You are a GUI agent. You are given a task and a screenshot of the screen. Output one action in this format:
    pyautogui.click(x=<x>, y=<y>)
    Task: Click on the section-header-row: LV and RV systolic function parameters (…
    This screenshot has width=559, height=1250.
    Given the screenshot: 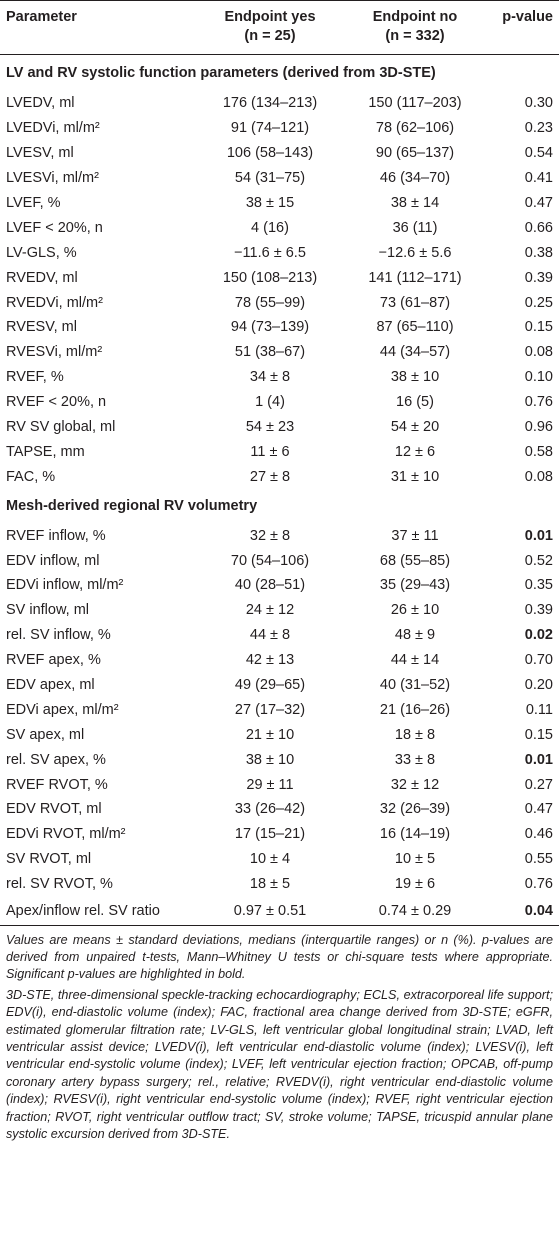 What is the action you would take?
    pyautogui.click(x=279, y=73)
    